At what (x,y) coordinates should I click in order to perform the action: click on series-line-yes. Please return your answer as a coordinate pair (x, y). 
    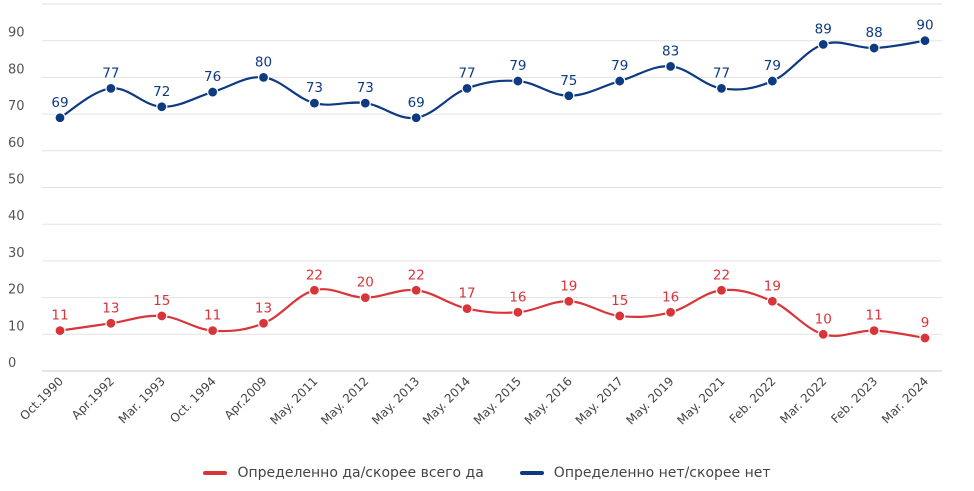
    Looking at the image, I should click on (492, 314).